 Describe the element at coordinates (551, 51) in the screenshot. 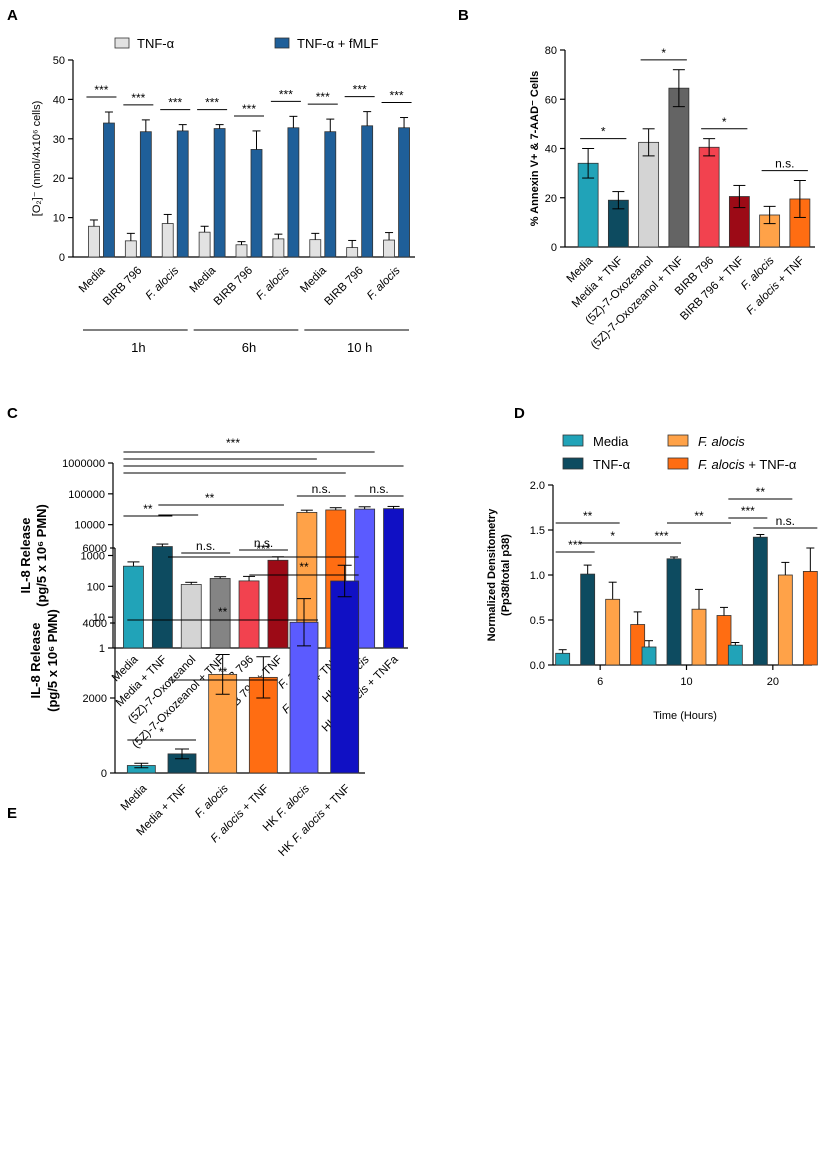

I see `y-tick-label: 80` at that location.